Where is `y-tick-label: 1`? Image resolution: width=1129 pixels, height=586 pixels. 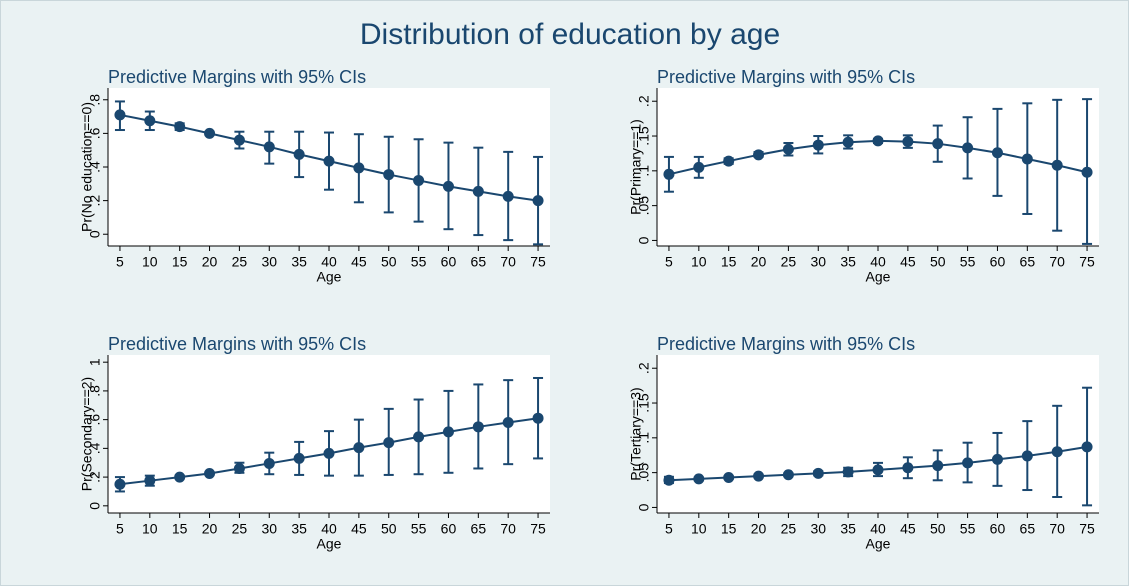 y-tick-label: 1 is located at coordinates (95, 362).